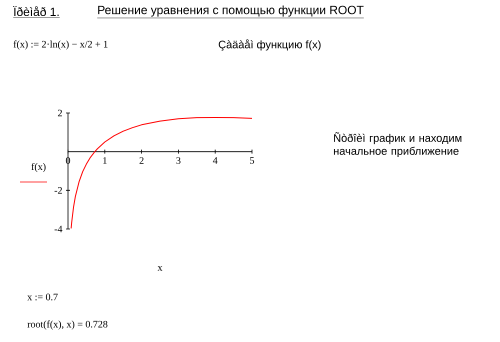 This screenshot has width=500, height=342. What do you see at coordinates (161, 172) in the screenshot?
I see `line-series` at bounding box center [161, 172].